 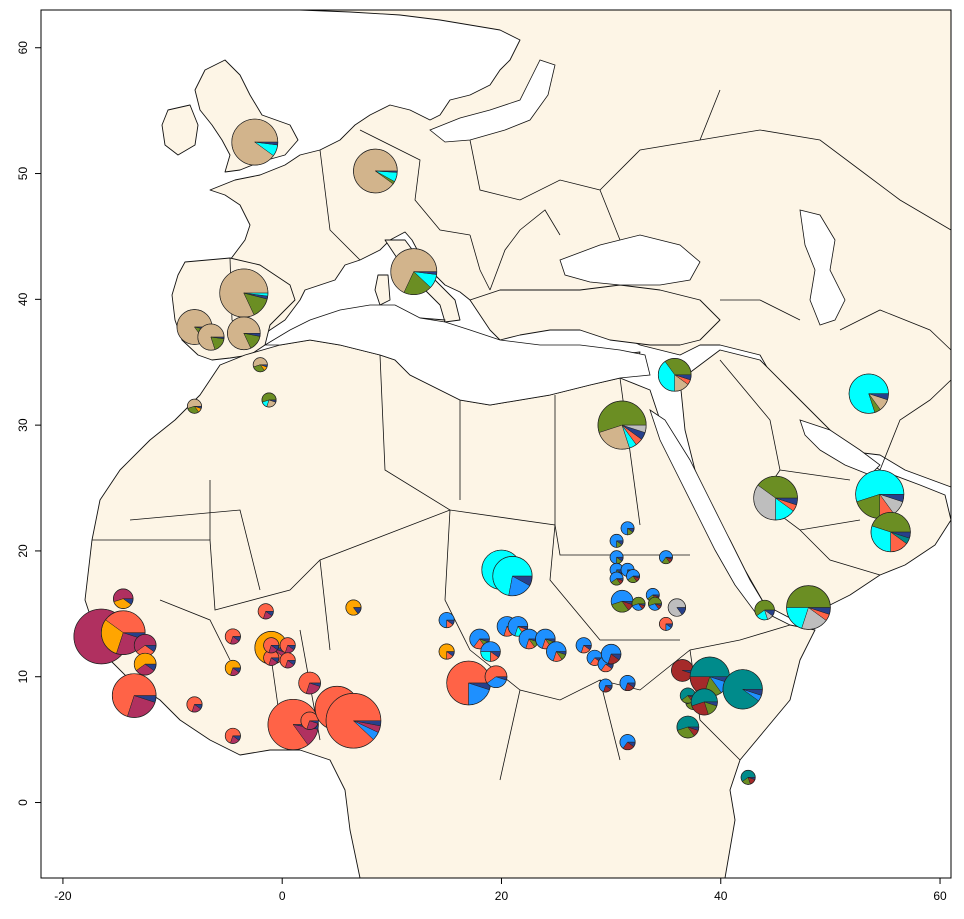 What do you see at coordinates (23, 174) in the screenshot?
I see `y-tick-label: 50` at bounding box center [23, 174].